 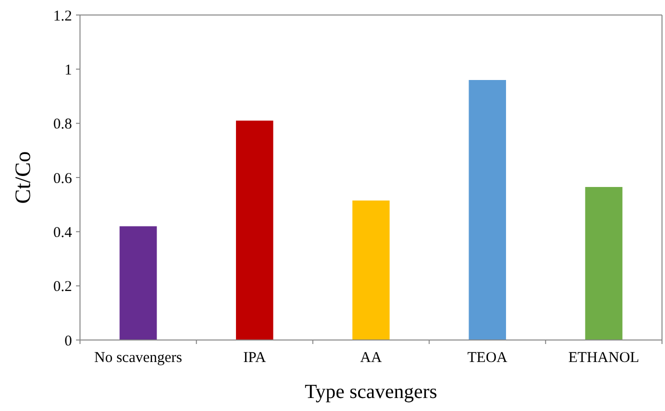 What do you see at coordinates (68, 341) in the screenshot?
I see `y-tick-label: 0` at bounding box center [68, 341].